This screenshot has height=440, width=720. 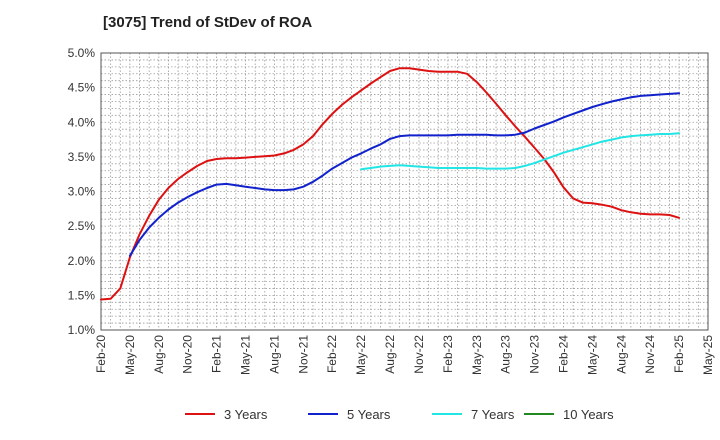 What do you see at coordinates (159, 354) in the screenshot?
I see `x-tick-label: Aug-20` at bounding box center [159, 354].